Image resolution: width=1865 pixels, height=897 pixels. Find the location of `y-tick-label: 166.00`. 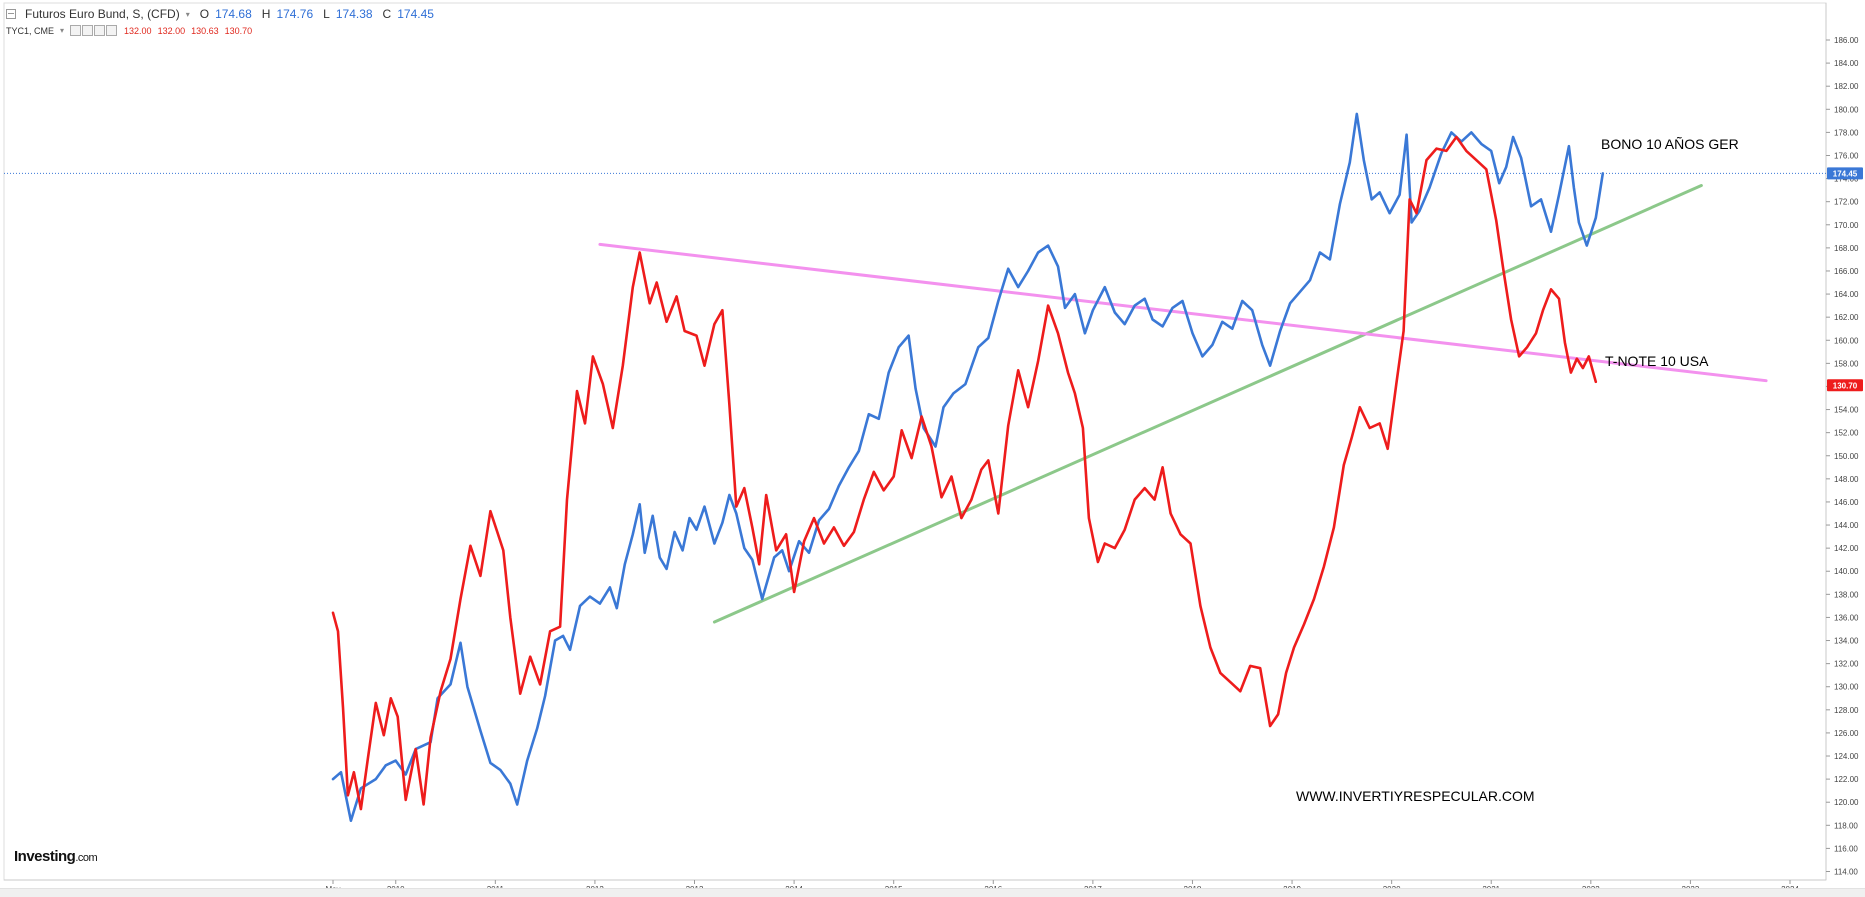

y-tick-label: 166.00 is located at coordinates (1846, 271).